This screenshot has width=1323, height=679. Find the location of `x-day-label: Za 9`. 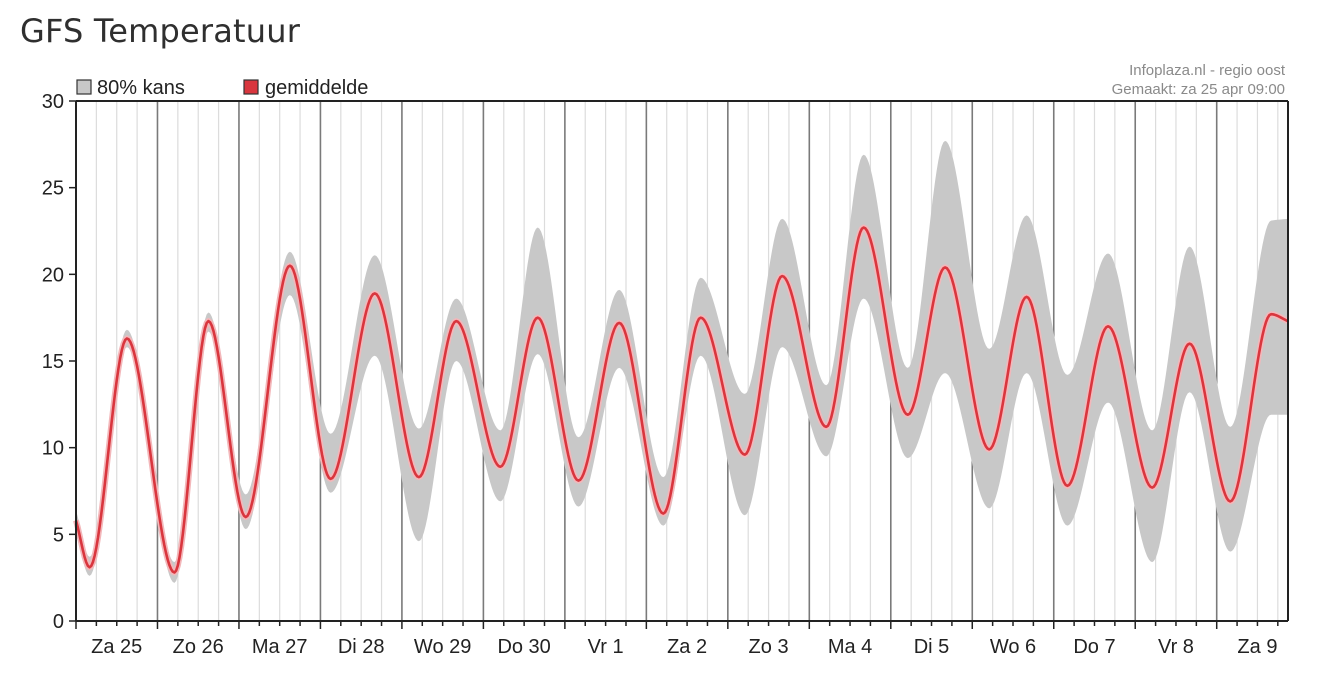

x-day-label: Za 9 is located at coordinates (1257, 647).